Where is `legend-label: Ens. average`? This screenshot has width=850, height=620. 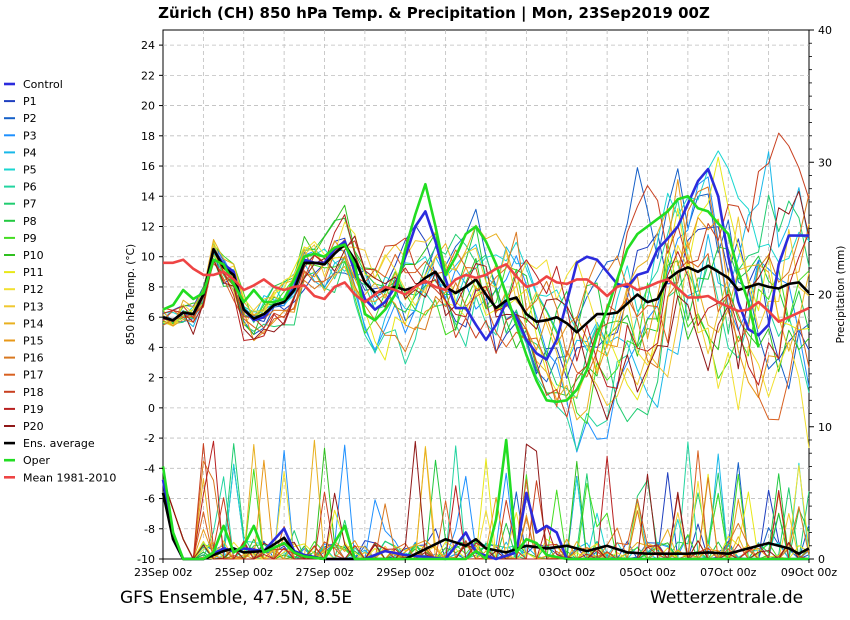 legend-label: Ens. average is located at coordinates (59, 443).